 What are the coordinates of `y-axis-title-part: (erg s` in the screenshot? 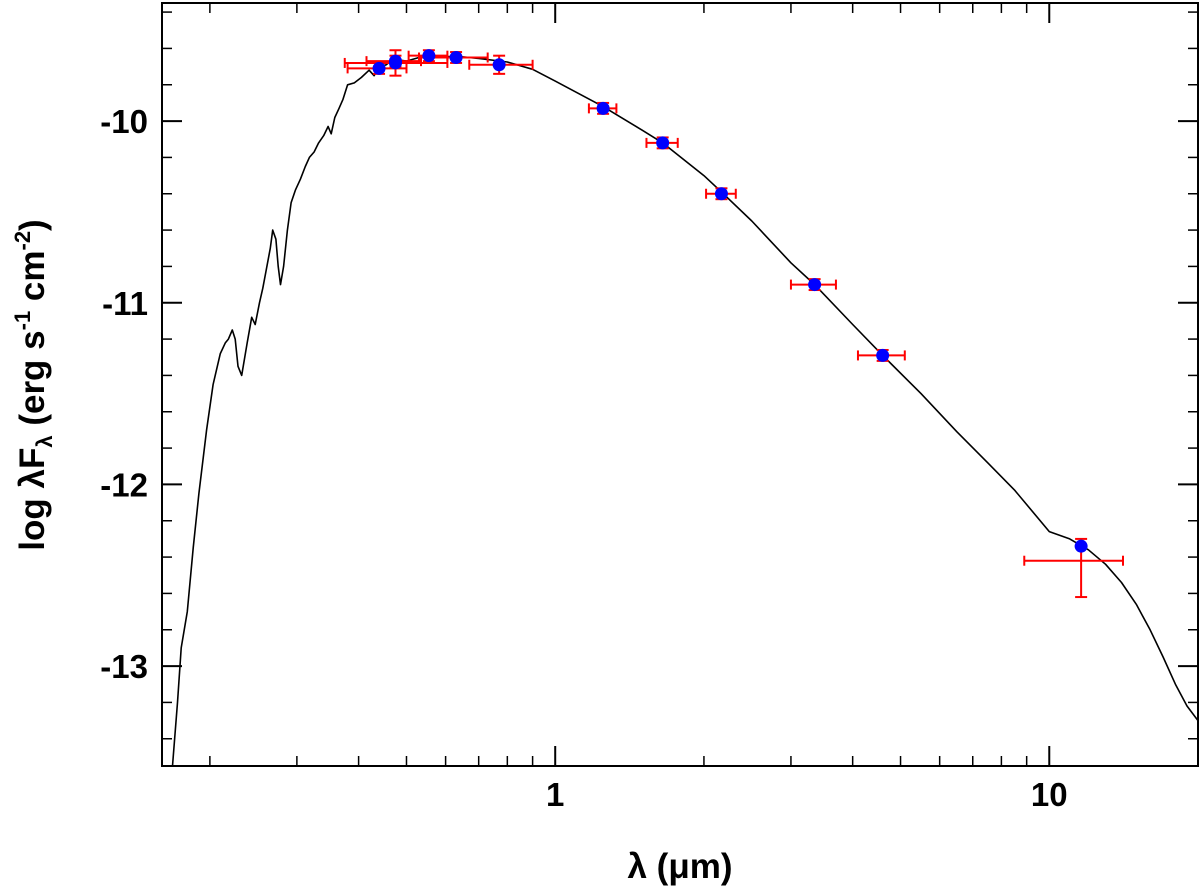 It's located at (32, 382).